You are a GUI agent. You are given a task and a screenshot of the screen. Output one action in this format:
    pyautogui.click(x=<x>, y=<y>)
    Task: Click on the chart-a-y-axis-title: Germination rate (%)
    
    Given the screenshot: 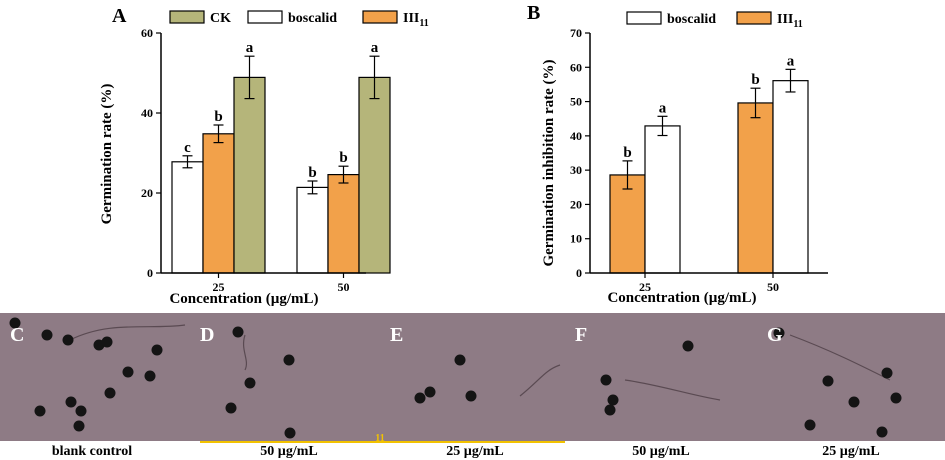 What is the action you would take?
    pyautogui.click(x=107, y=154)
    